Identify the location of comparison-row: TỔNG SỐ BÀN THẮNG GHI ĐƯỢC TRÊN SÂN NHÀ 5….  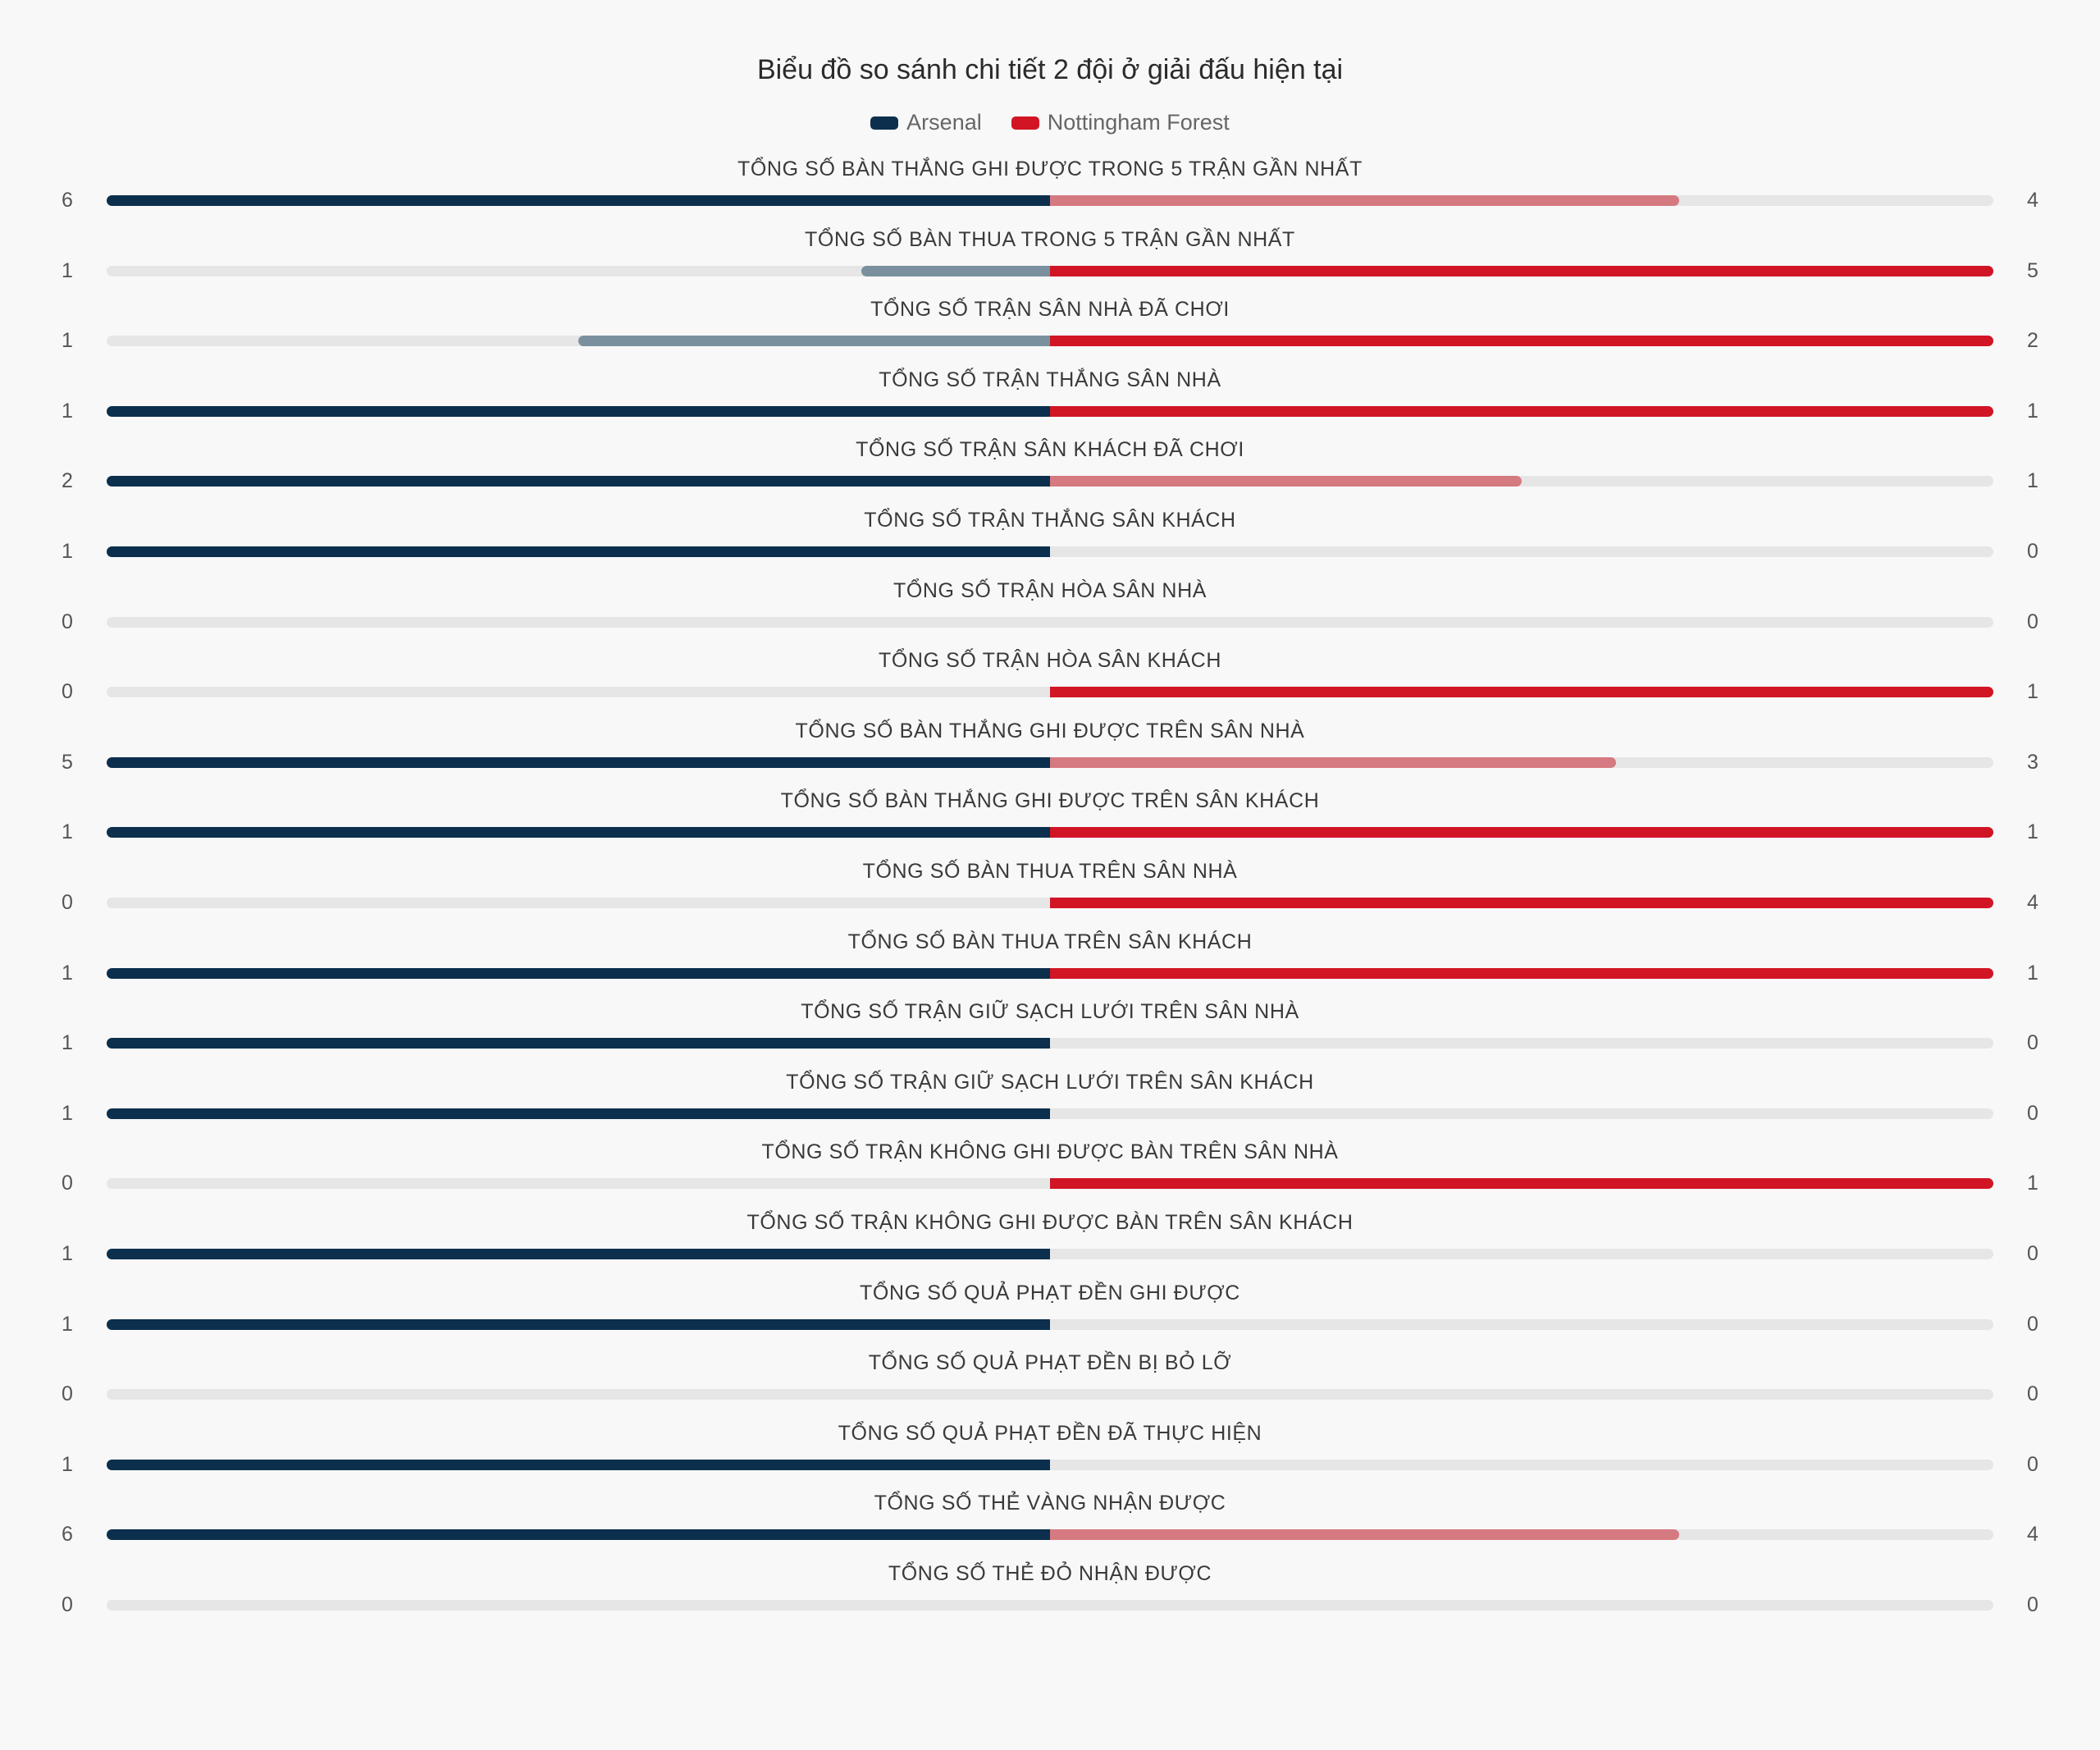
(1050, 755).